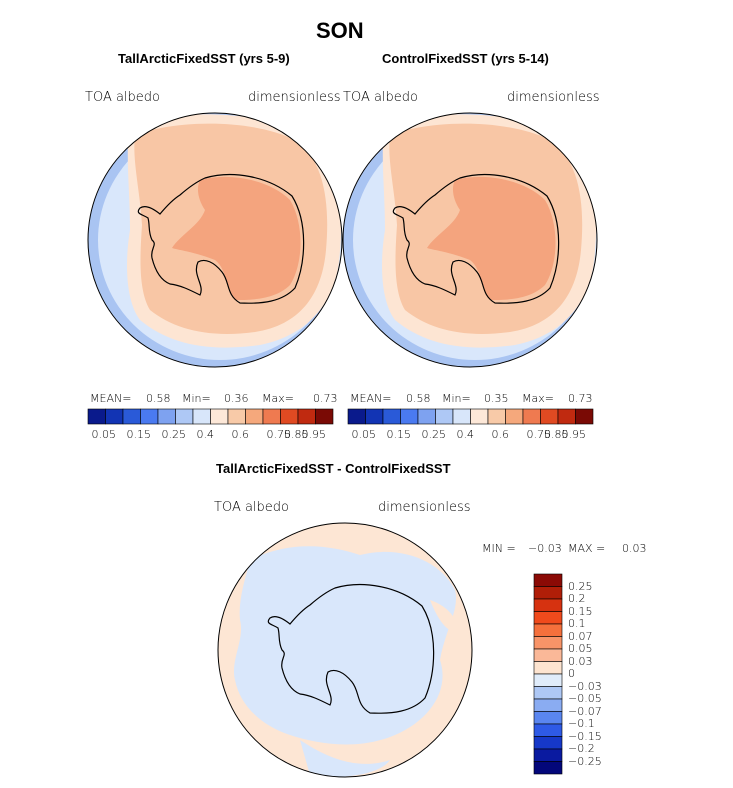  I want to click on colorbar-difference-tick-label: 0.1, so click(577, 623).